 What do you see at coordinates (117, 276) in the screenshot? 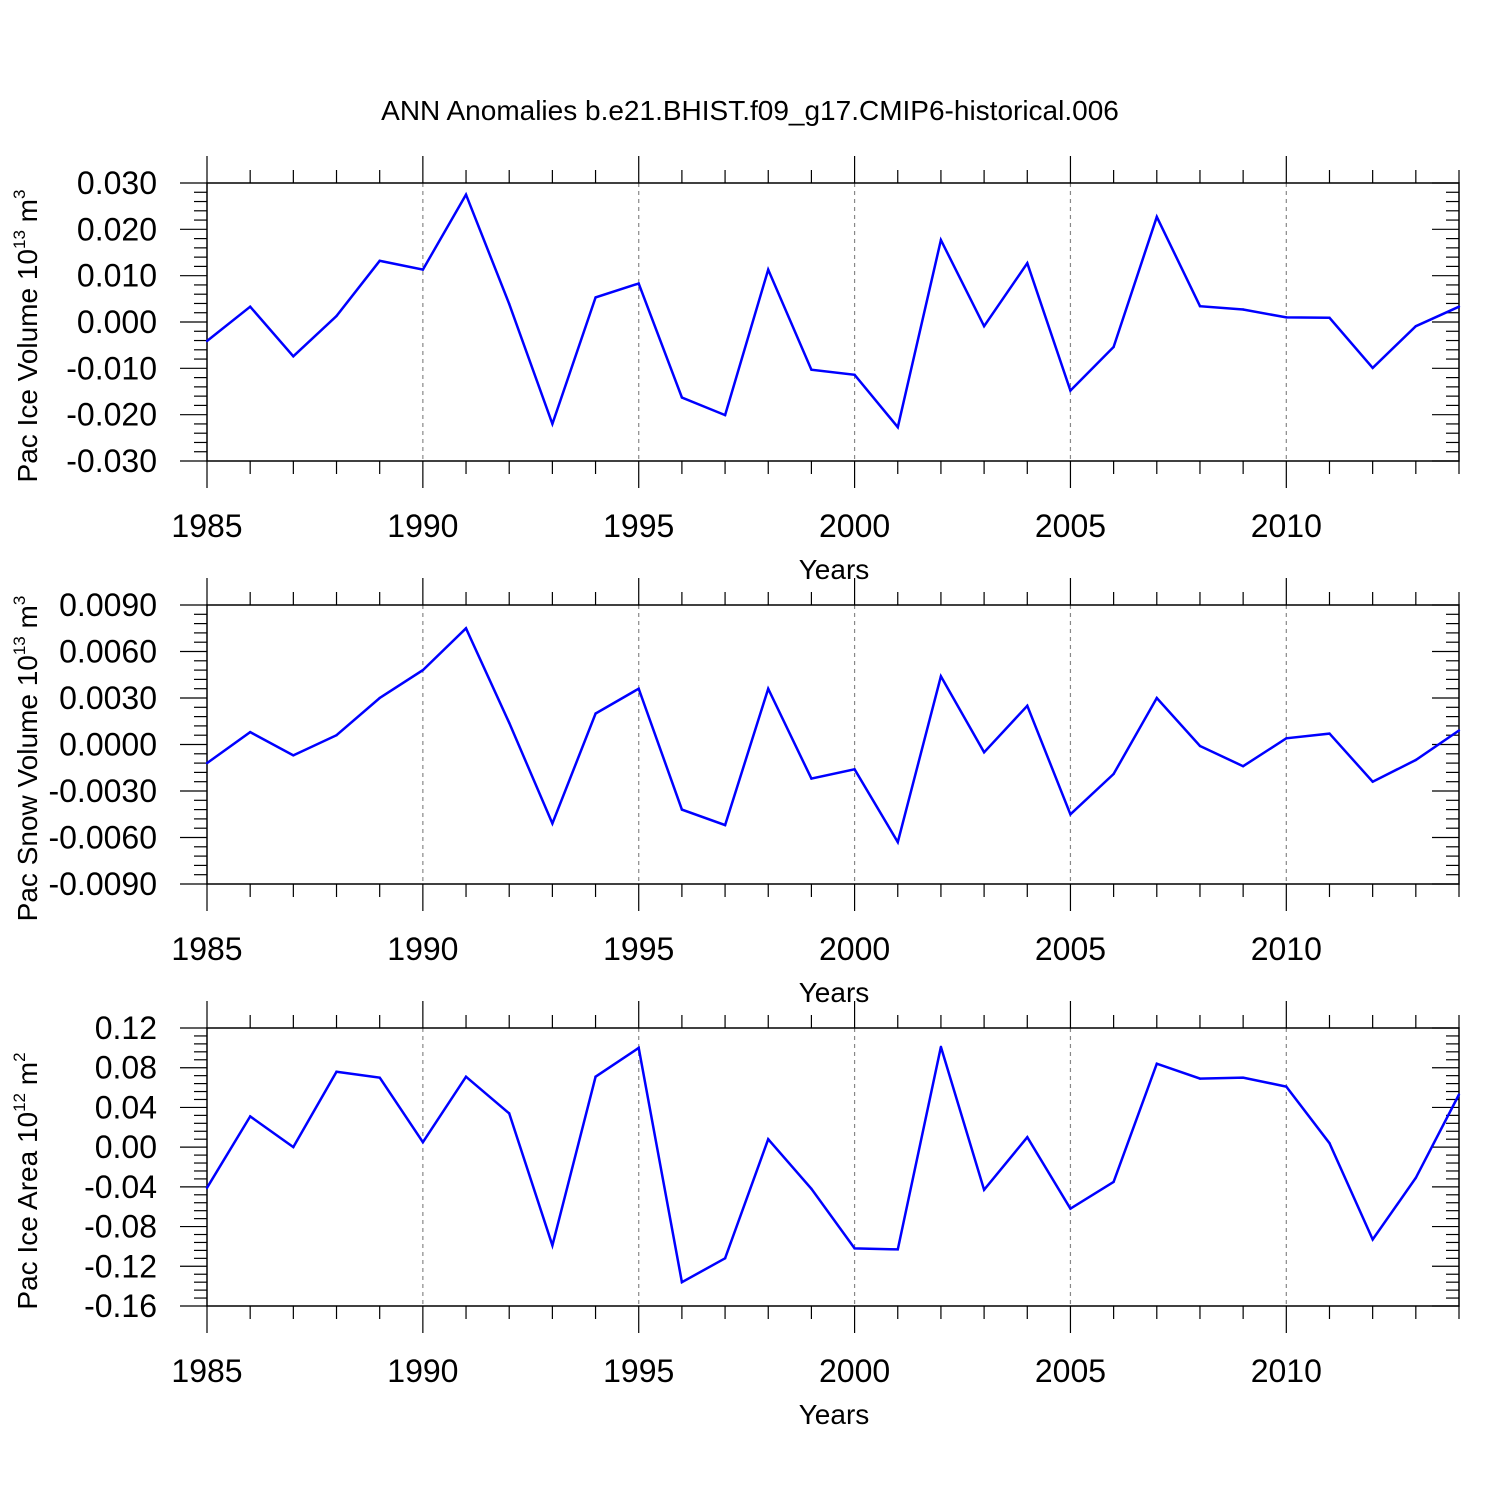
I see `y-tick-label: 0.010` at bounding box center [117, 276].